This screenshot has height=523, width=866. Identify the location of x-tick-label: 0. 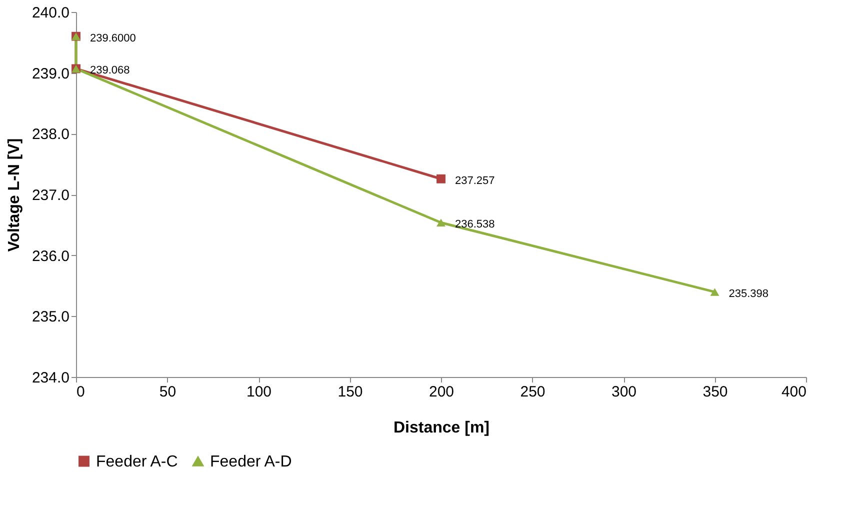
(80, 392).